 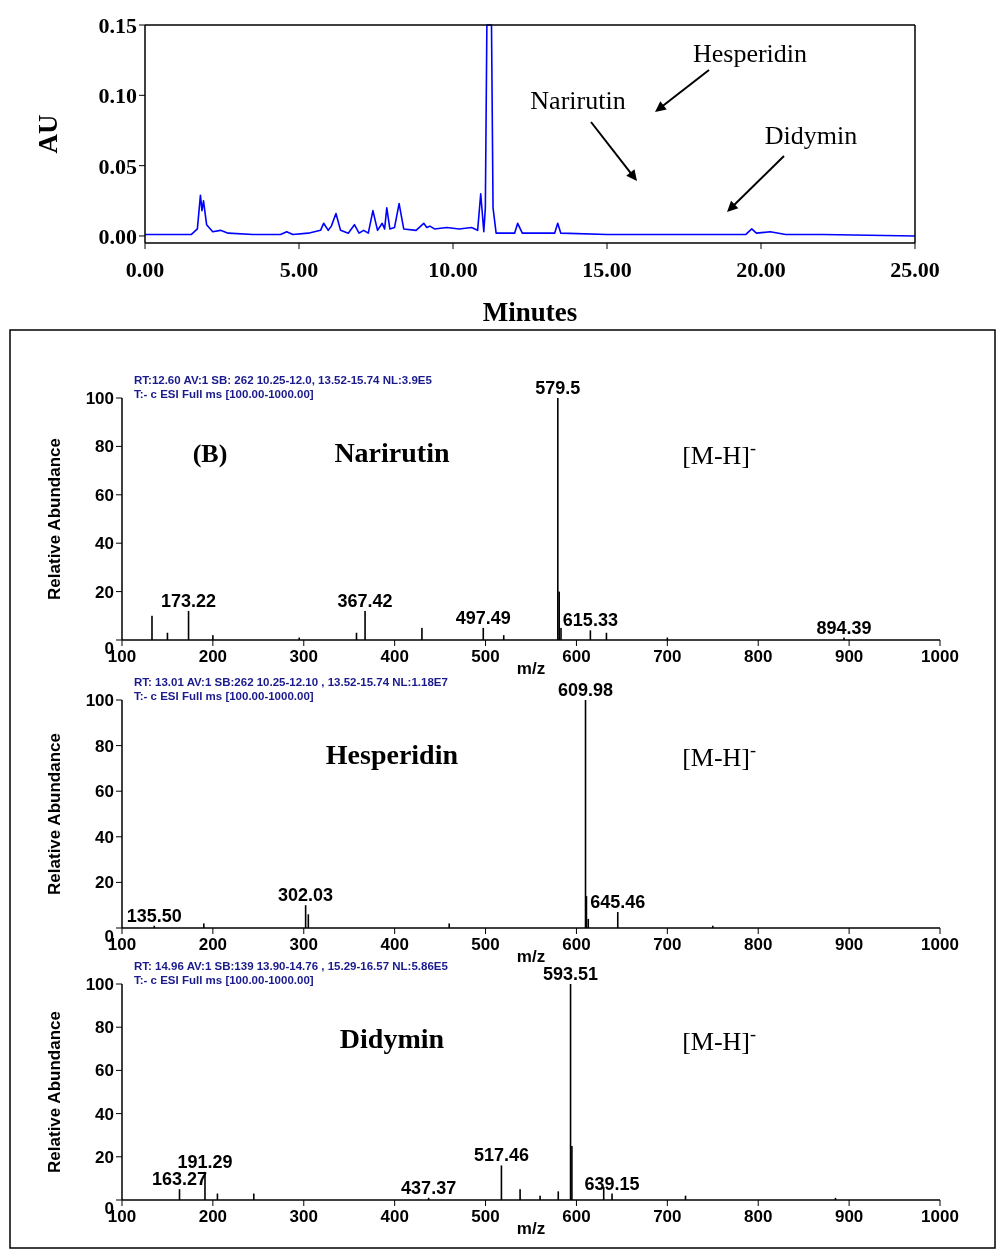 I want to click on x-tick-label: 0.00, so click(x=145, y=269).